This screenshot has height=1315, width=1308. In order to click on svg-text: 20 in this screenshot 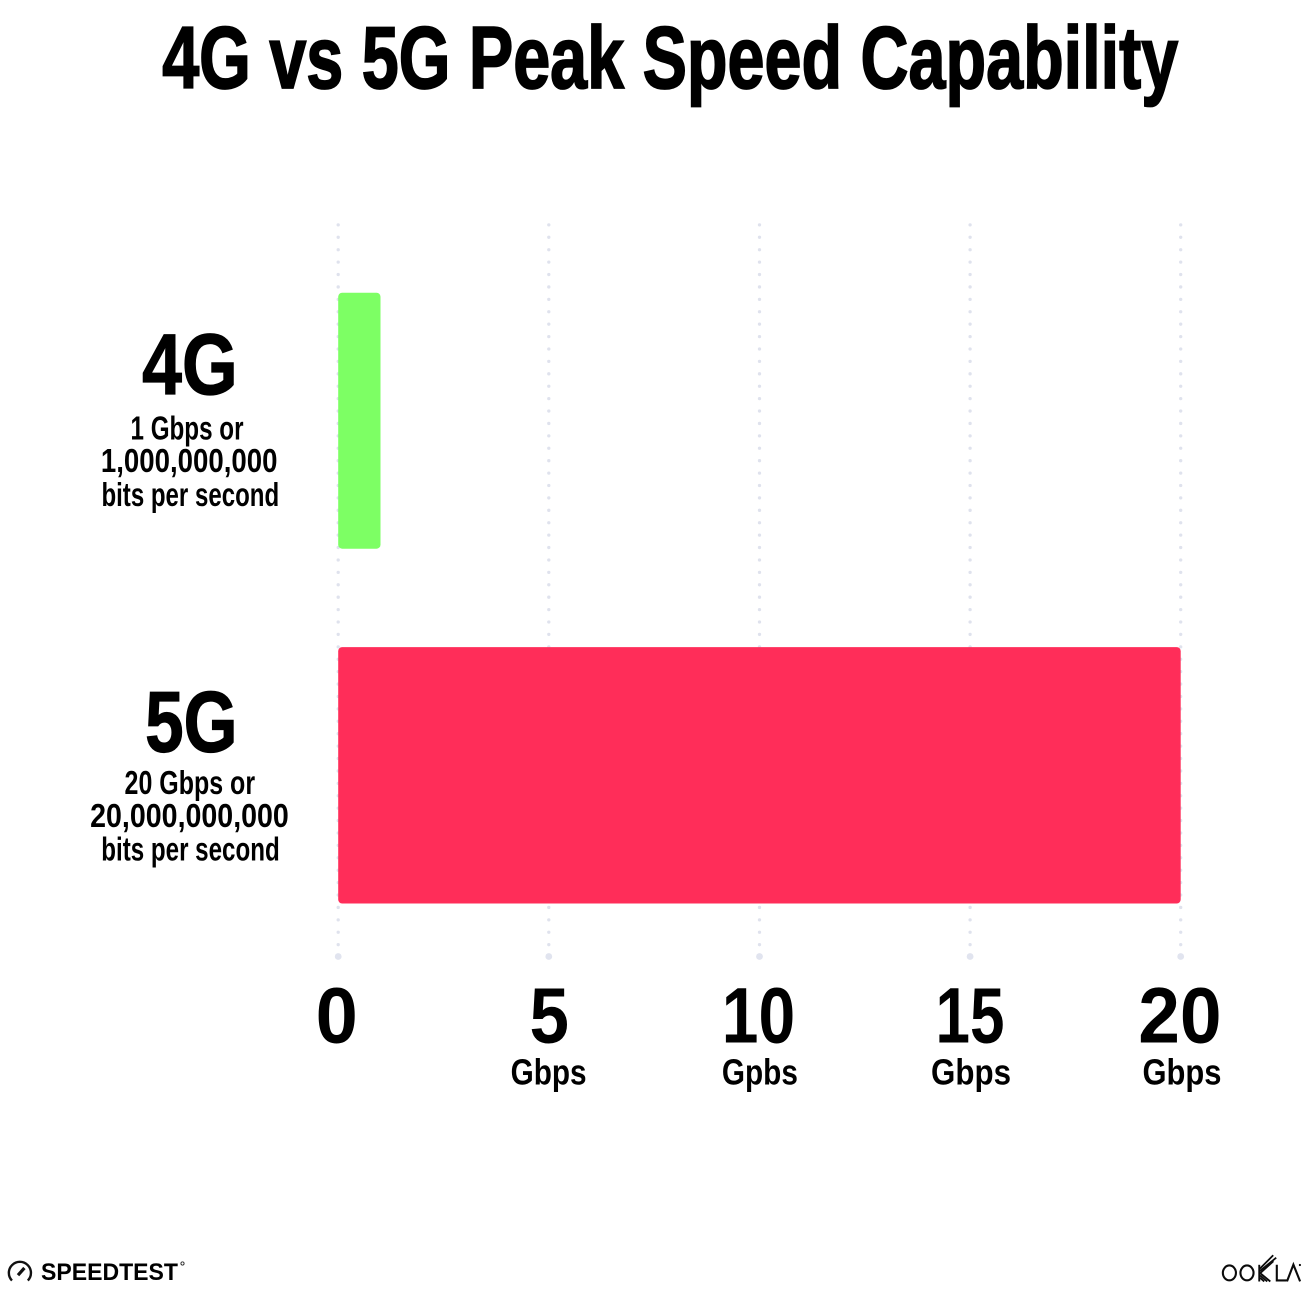, I will do `click(1179, 1016)`.